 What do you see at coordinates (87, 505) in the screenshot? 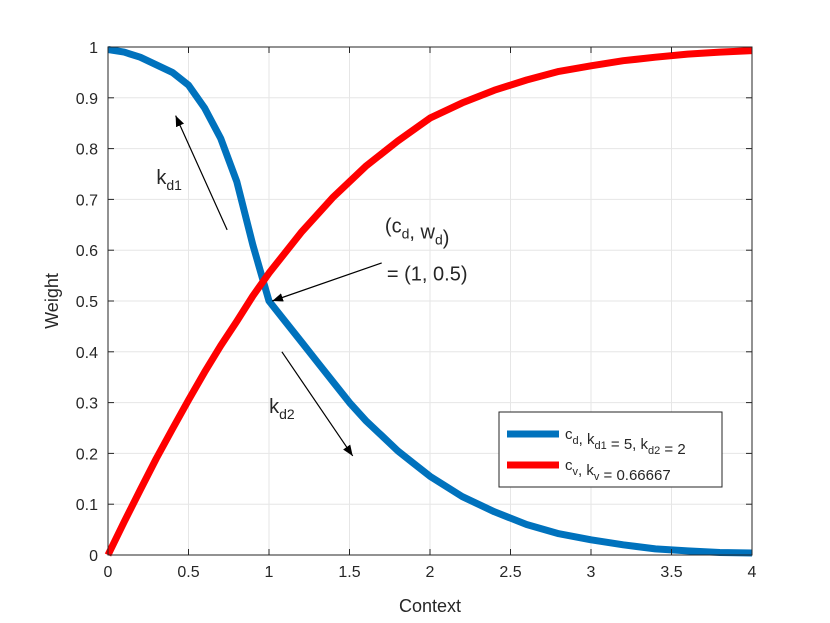
I see `y-tick-label: 0.1` at bounding box center [87, 505].